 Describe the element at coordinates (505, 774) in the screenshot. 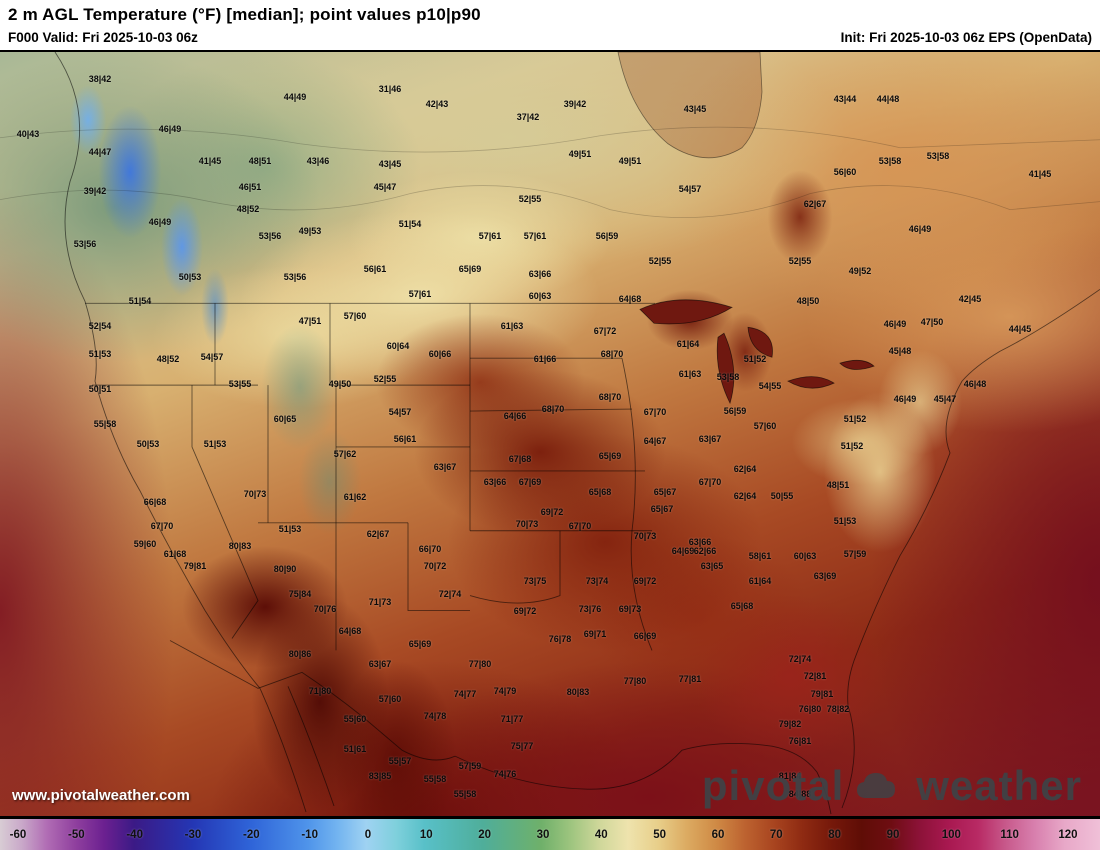

I see `point-value: 74|76` at that location.